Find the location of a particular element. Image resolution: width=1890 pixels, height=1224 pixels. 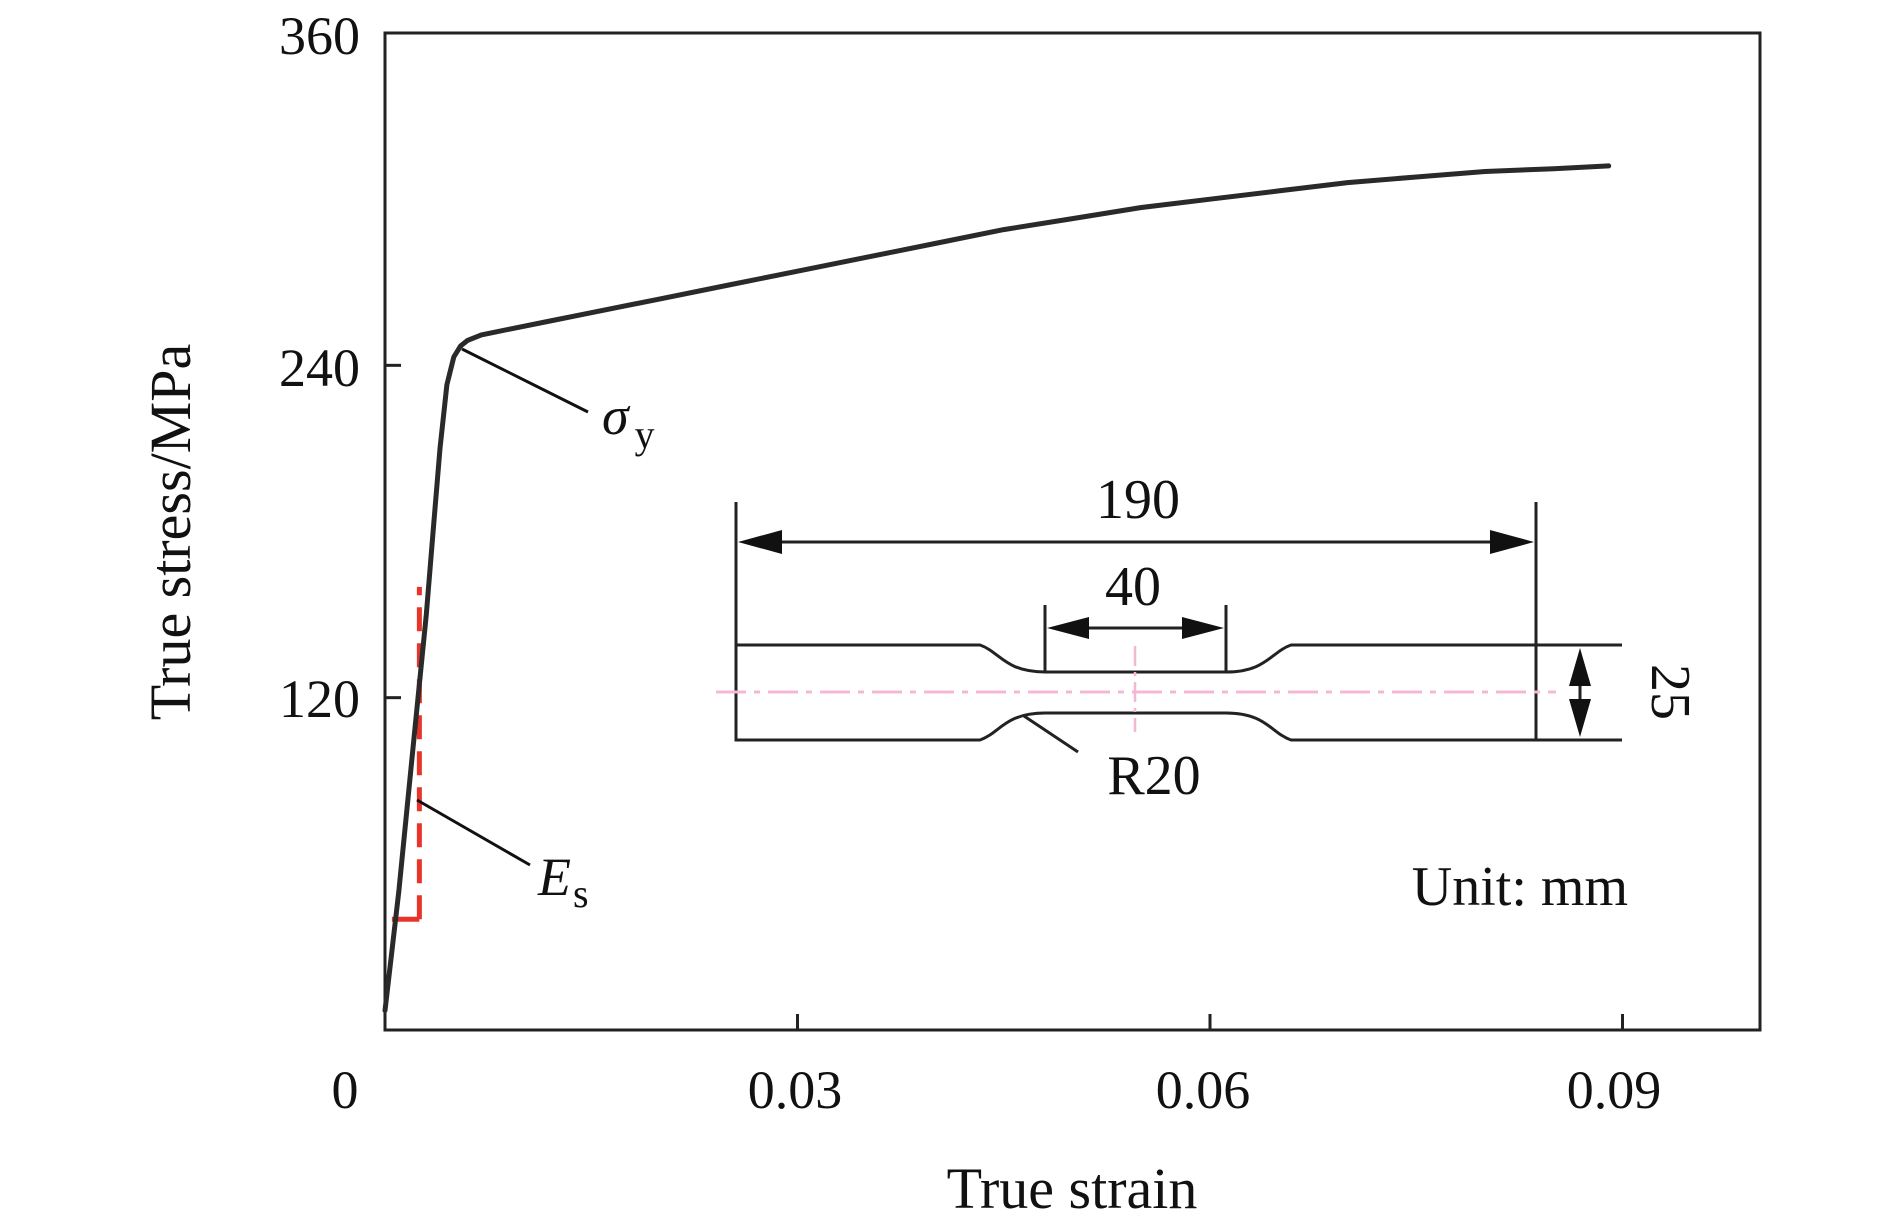

gauge-arrow-left is located at coordinates (1068, 628).